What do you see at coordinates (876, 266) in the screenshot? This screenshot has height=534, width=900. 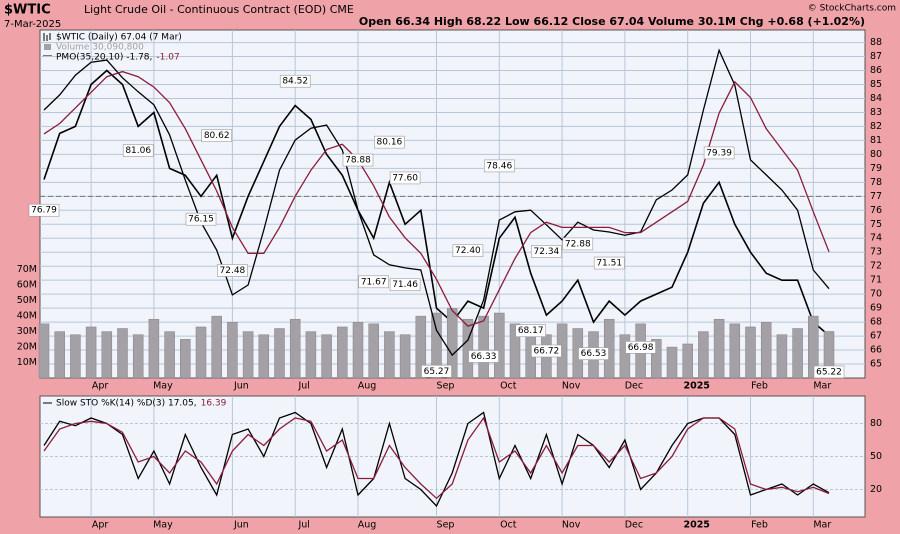 I see `y-tick-label: 72` at bounding box center [876, 266].